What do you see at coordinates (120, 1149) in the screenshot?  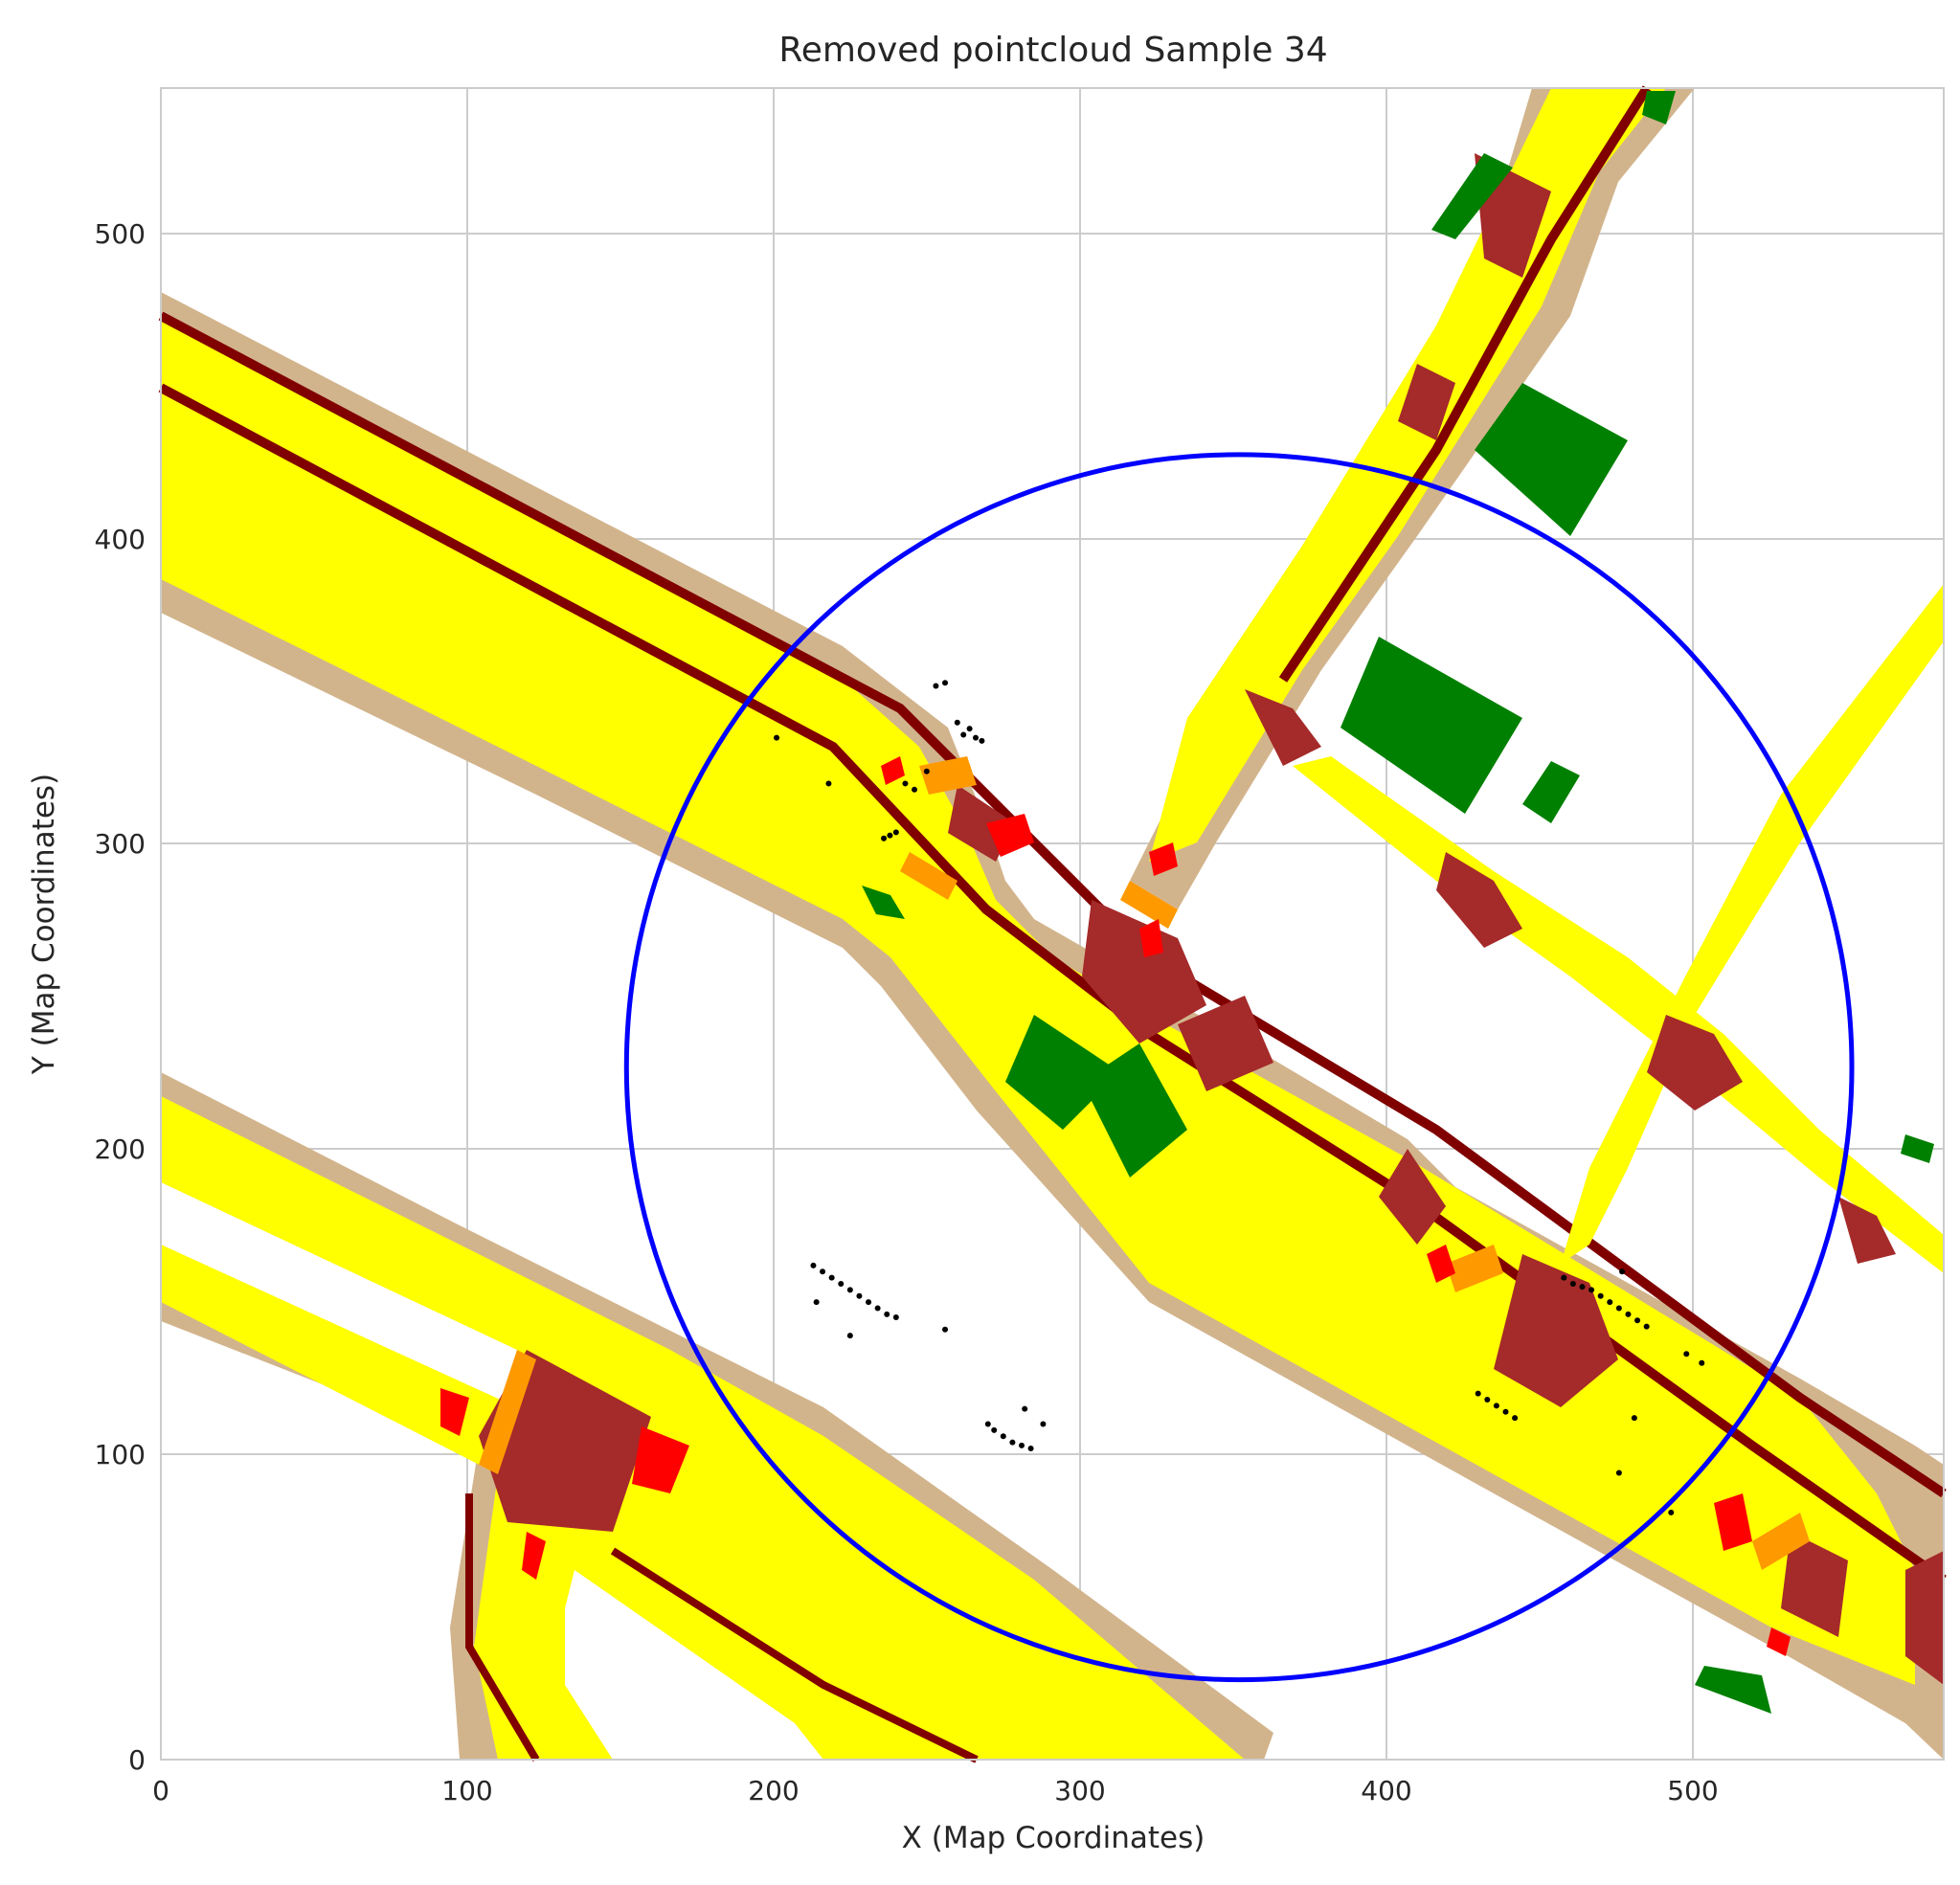 I see `y-tick-label: 200` at bounding box center [120, 1149].